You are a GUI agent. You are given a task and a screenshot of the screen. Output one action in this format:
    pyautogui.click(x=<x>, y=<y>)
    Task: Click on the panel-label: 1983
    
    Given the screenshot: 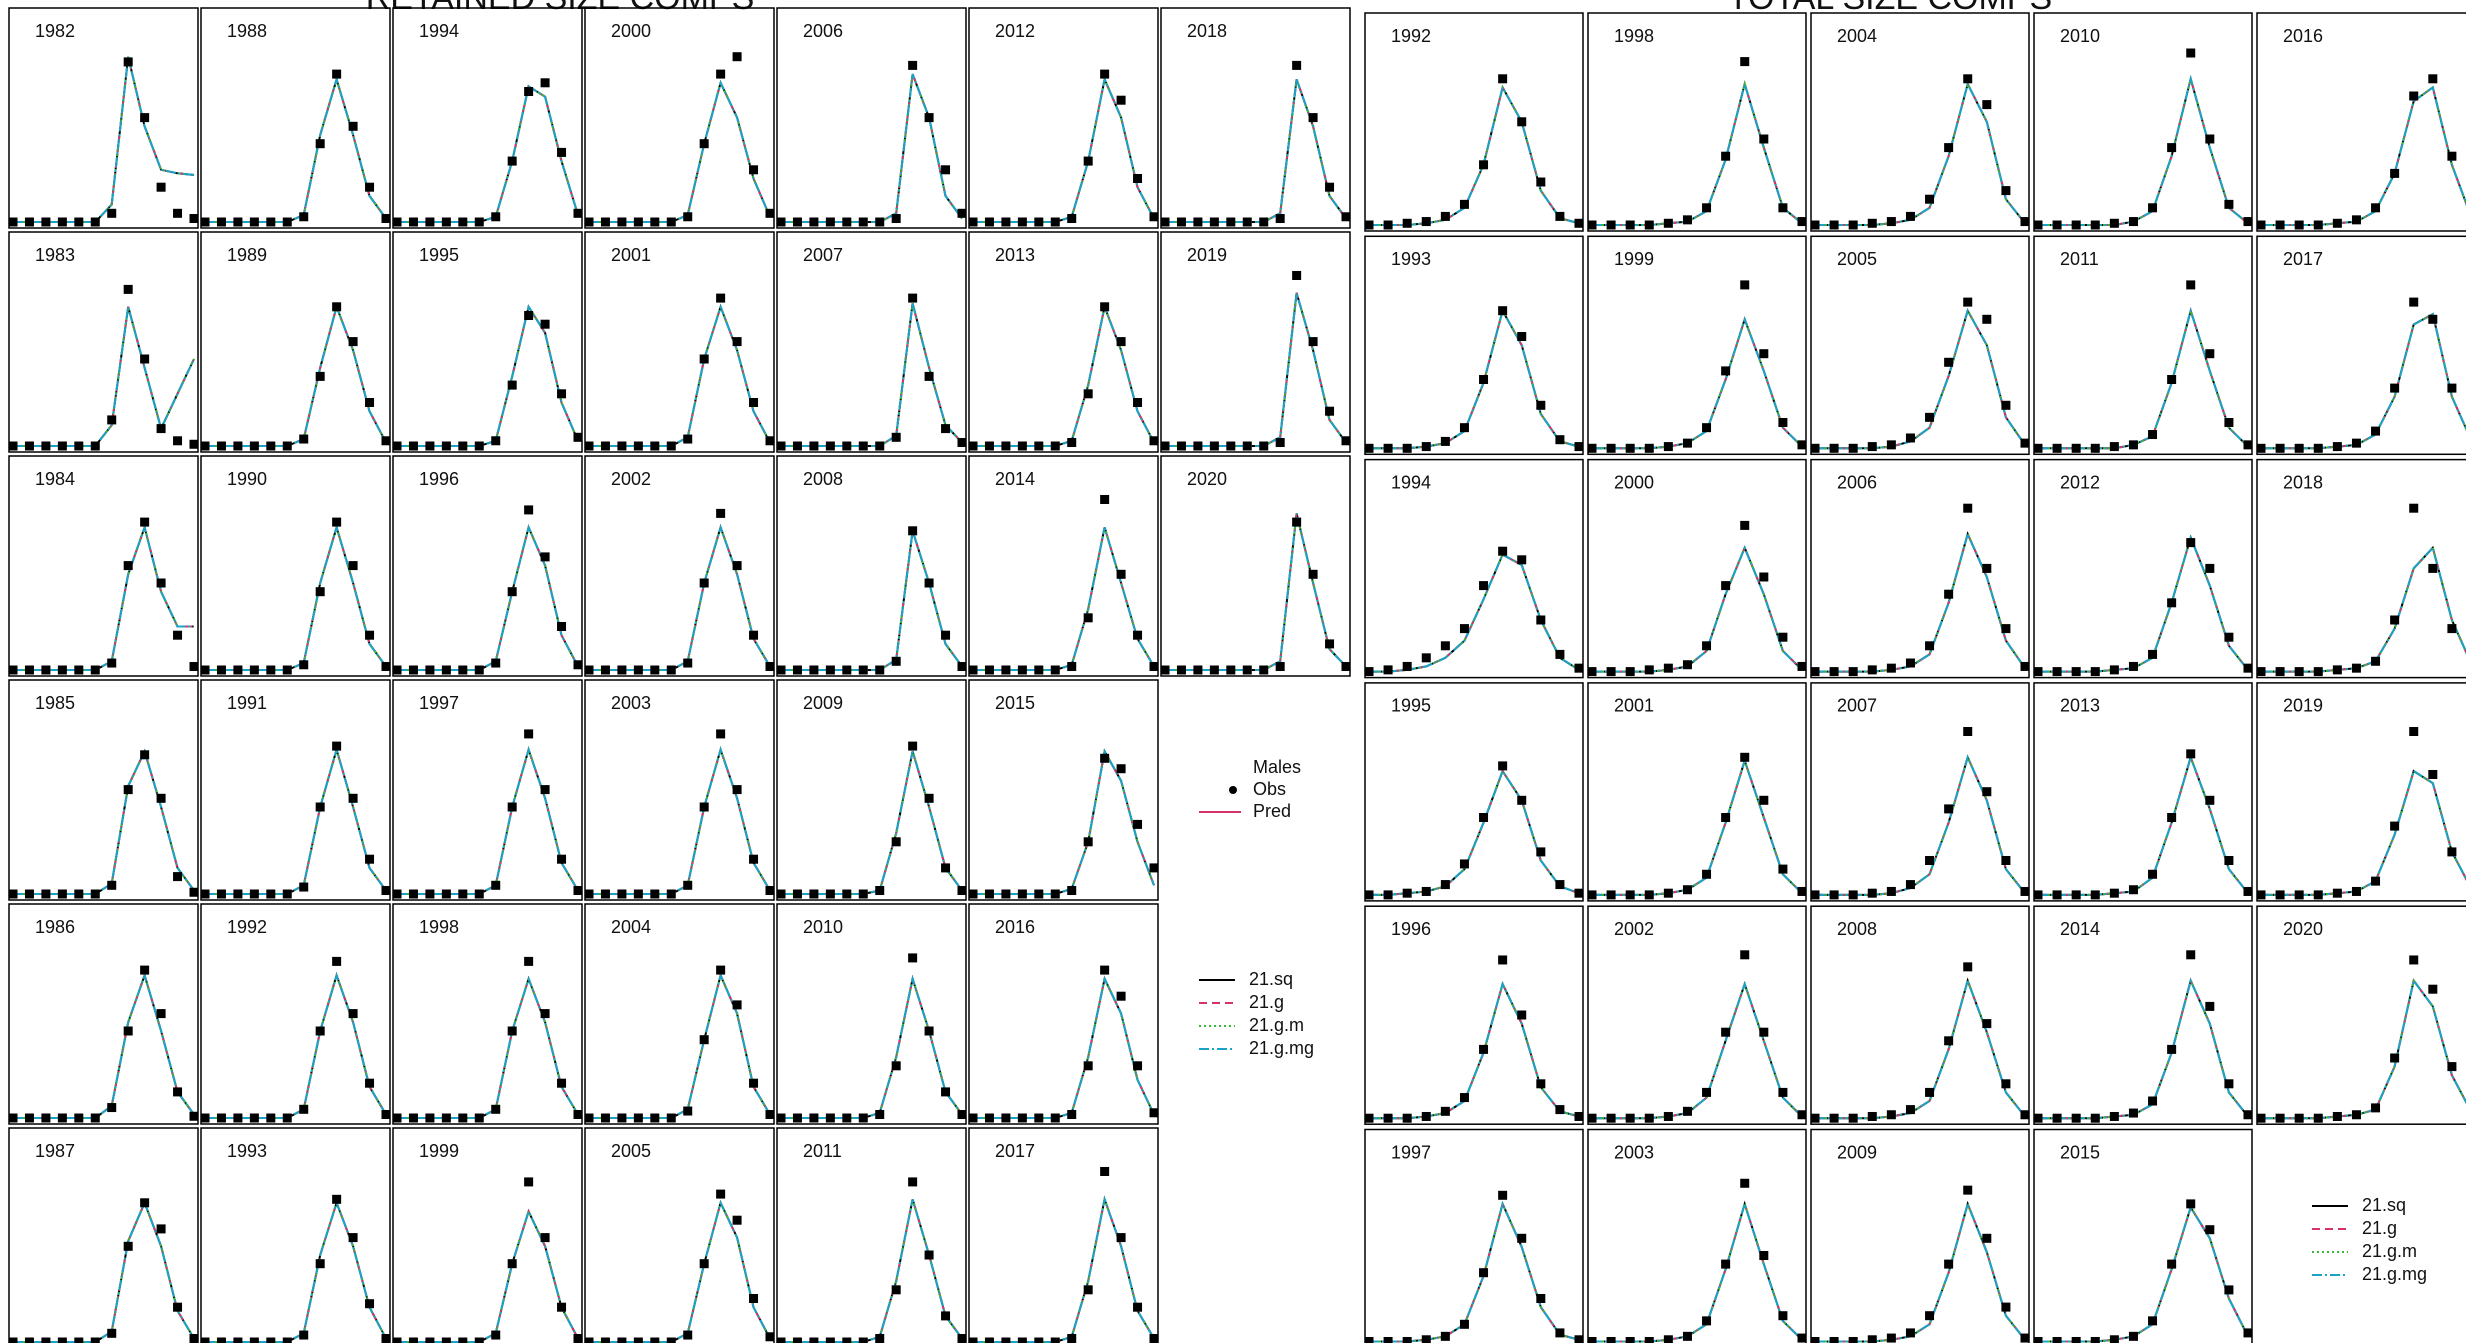 What is the action you would take?
    pyautogui.click(x=55, y=255)
    